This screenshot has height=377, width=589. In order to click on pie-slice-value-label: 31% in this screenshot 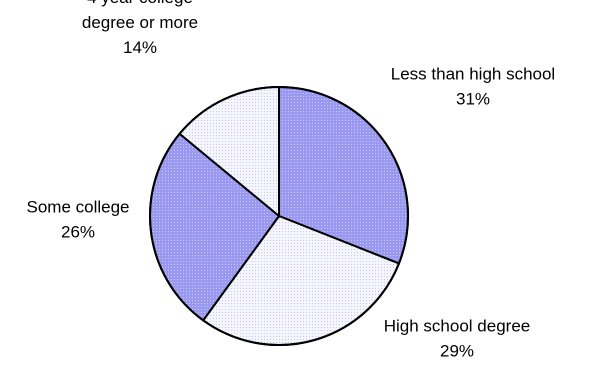, I will do `click(473, 99)`.